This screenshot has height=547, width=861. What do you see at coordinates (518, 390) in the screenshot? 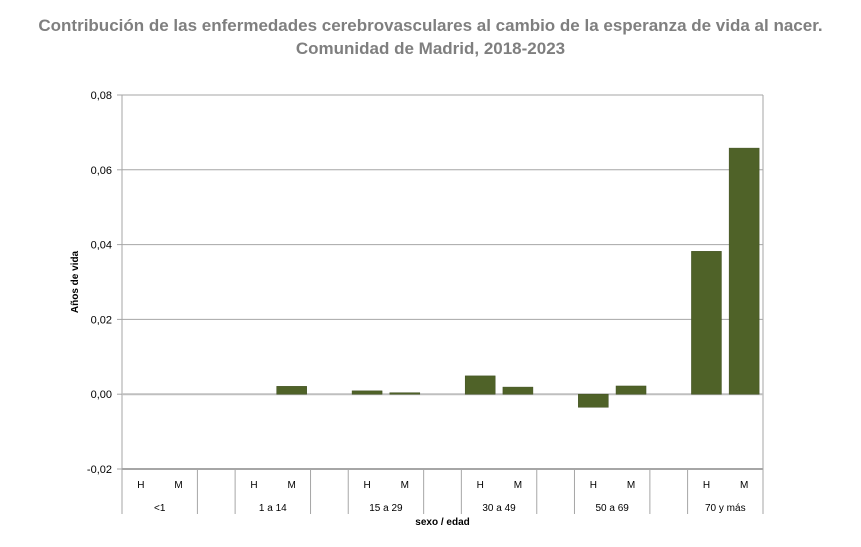
I see `bar-30-a-49-M` at bounding box center [518, 390].